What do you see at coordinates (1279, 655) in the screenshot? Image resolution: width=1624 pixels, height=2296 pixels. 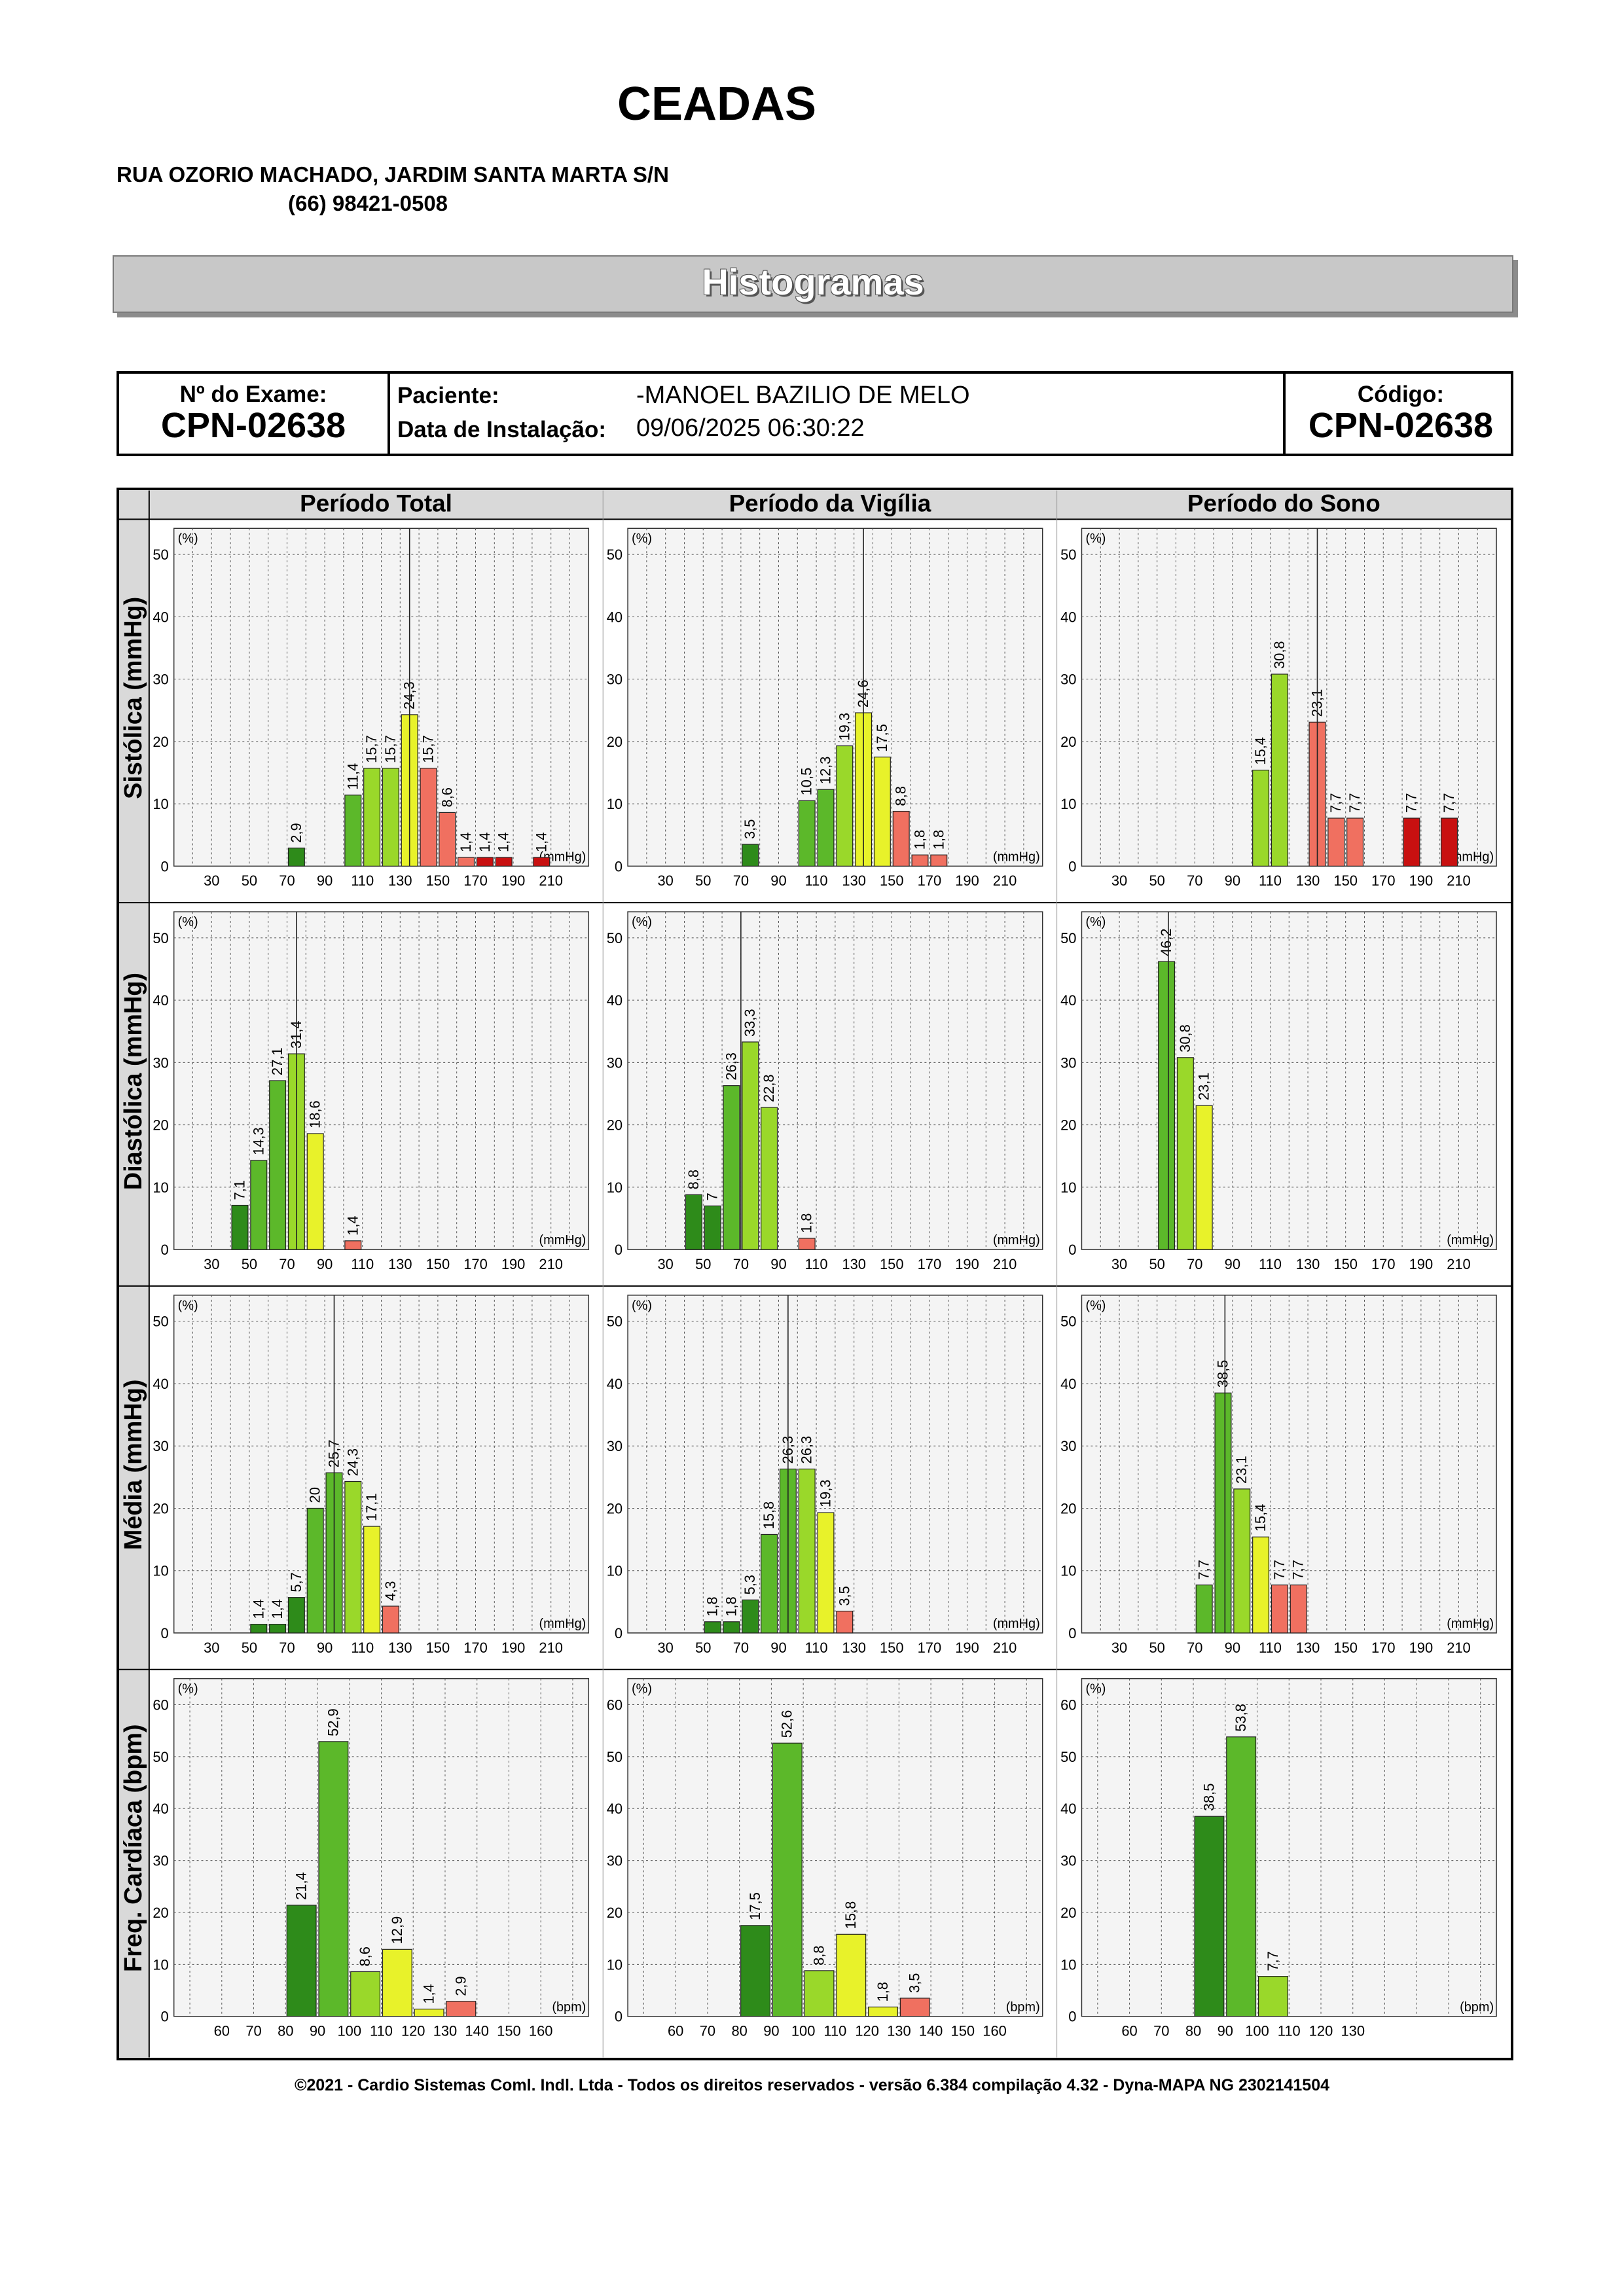 I see `bar-value-label: 30,8` at bounding box center [1279, 655].